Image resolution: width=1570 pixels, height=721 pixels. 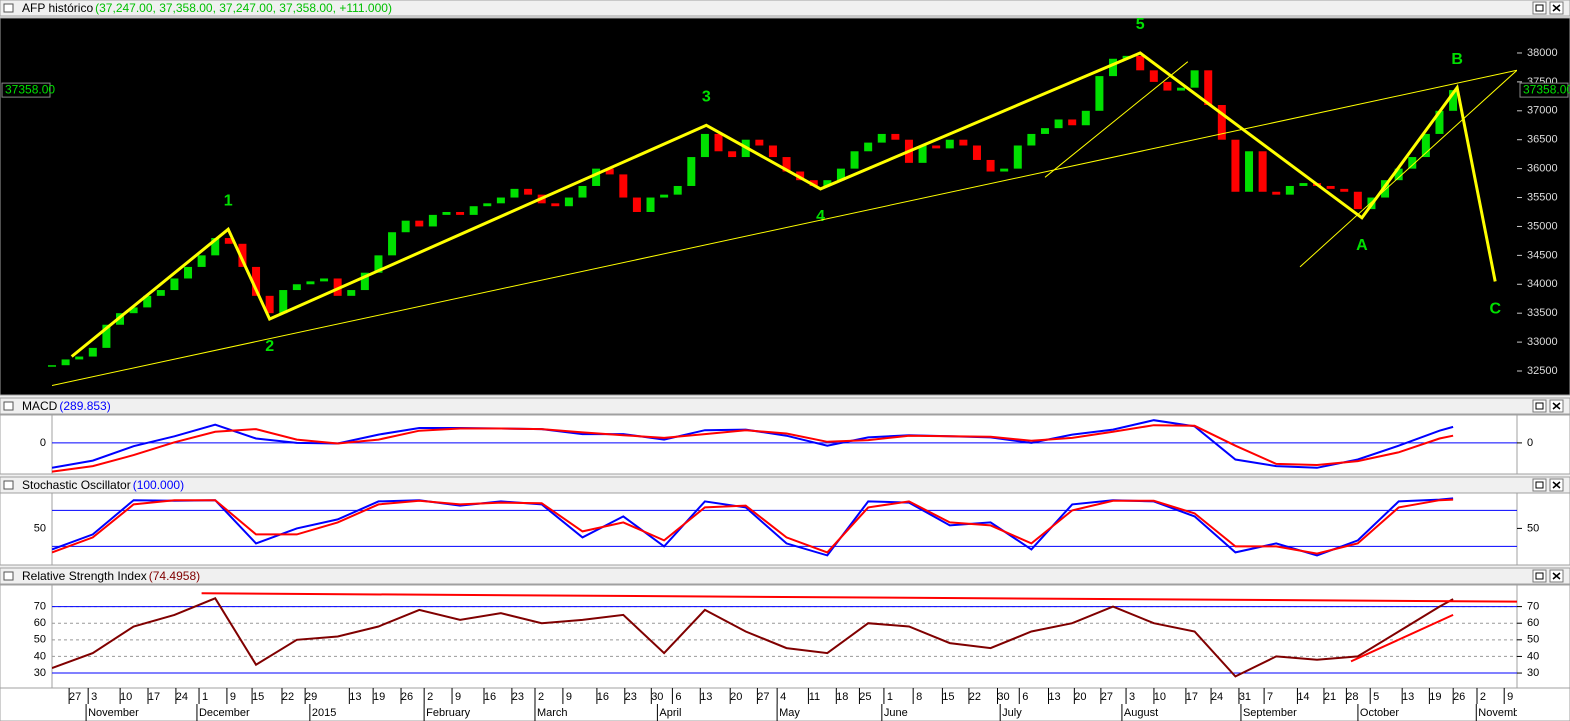 What do you see at coordinates (736, 697) in the screenshot?
I see `x-tick-label: 20` at bounding box center [736, 697].